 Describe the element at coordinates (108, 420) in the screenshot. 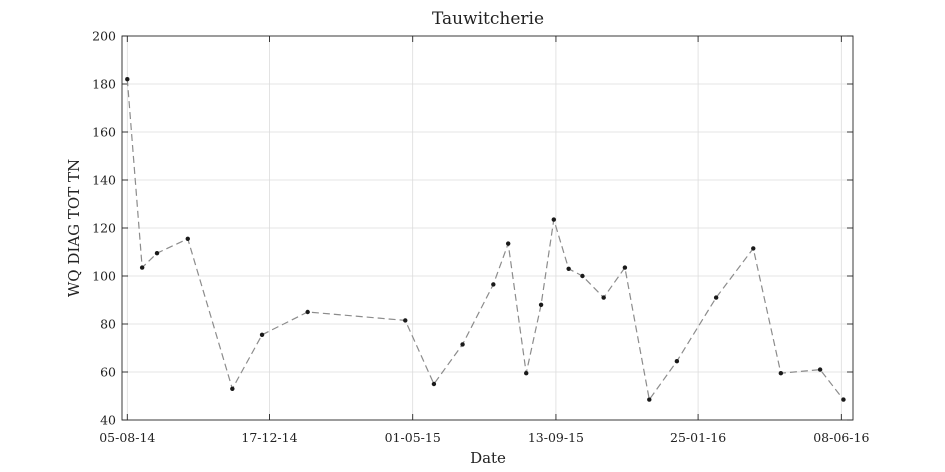

I see `y-tick-label: 40` at that location.